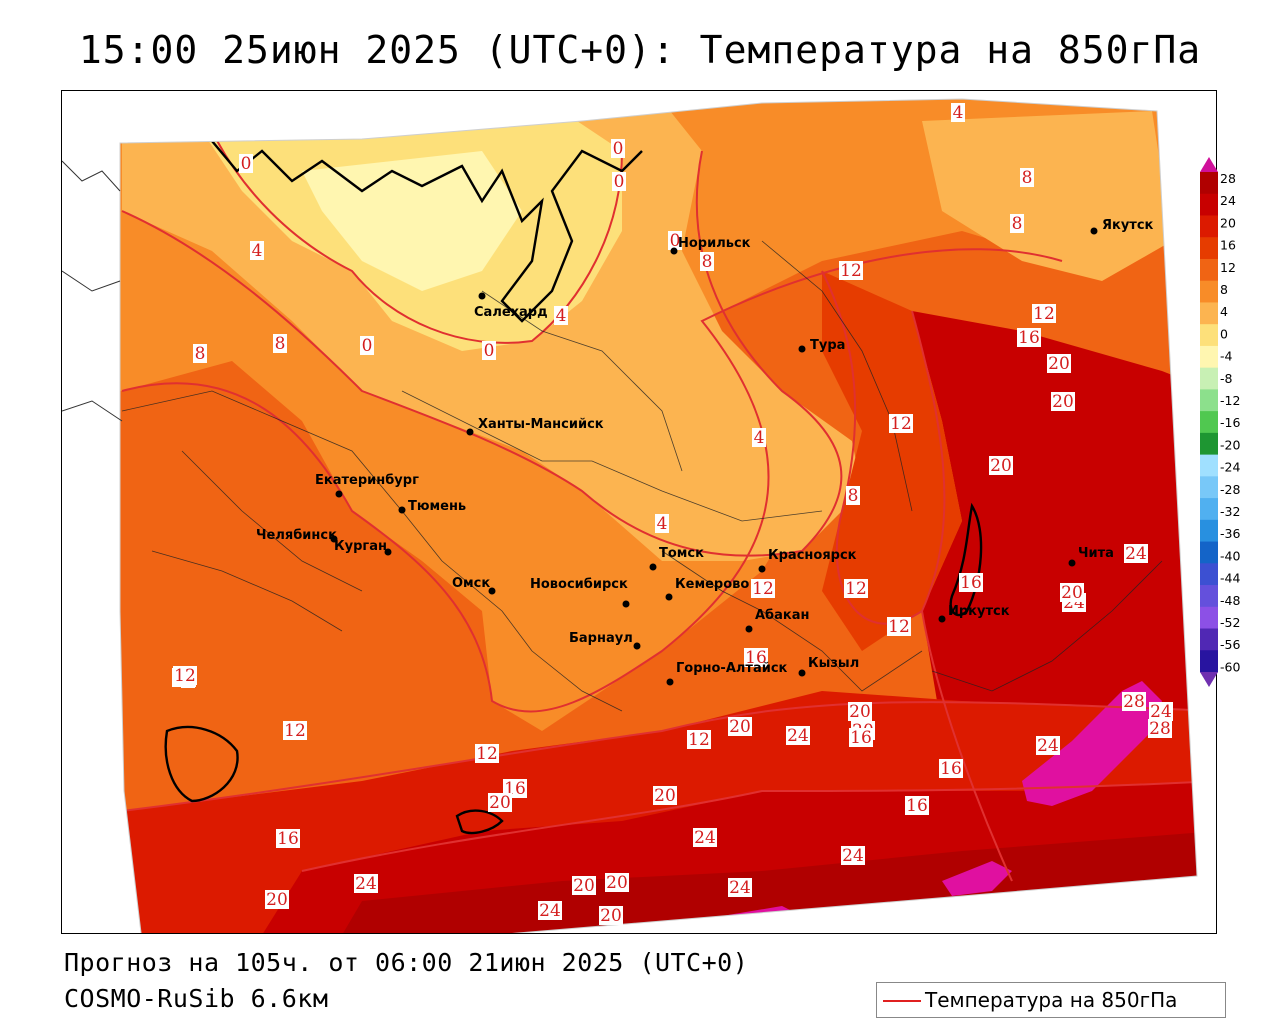 The image size is (1280, 1024). Describe the element at coordinates (1226, 378) in the screenshot. I see `colorbar-tick-label: -8` at that location.